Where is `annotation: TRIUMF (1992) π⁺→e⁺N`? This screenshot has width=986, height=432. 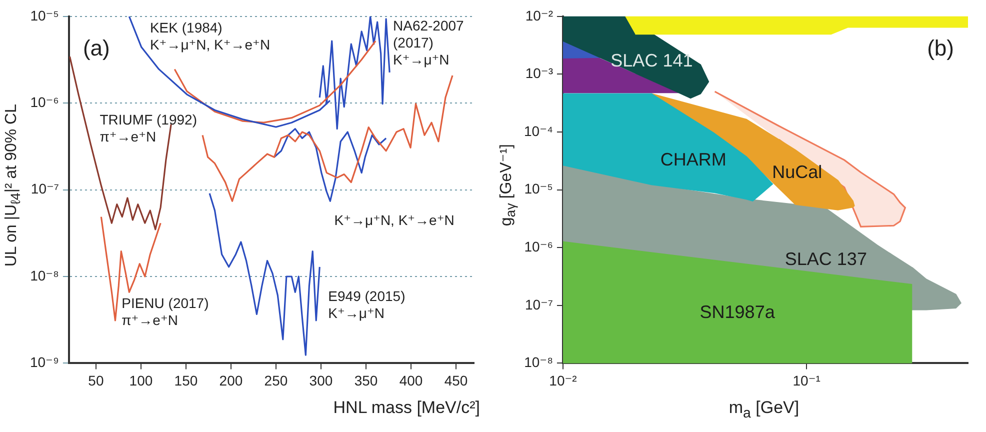
annotation: TRIUMF (1992) π⁺→e⁺N is located at coordinates (148, 127).